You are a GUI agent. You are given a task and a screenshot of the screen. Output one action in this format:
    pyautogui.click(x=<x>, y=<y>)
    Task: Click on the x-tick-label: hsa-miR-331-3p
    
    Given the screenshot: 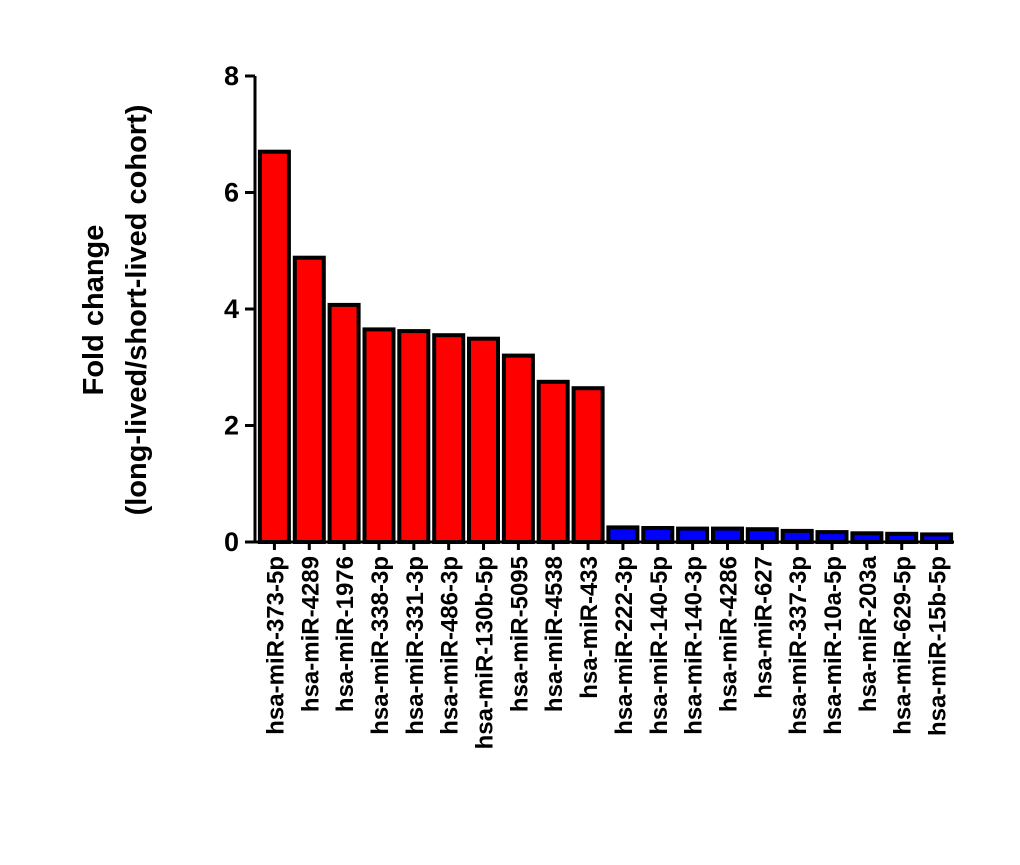 What is the action you would take?
    pyautogui.click(x=415, y=645)
    